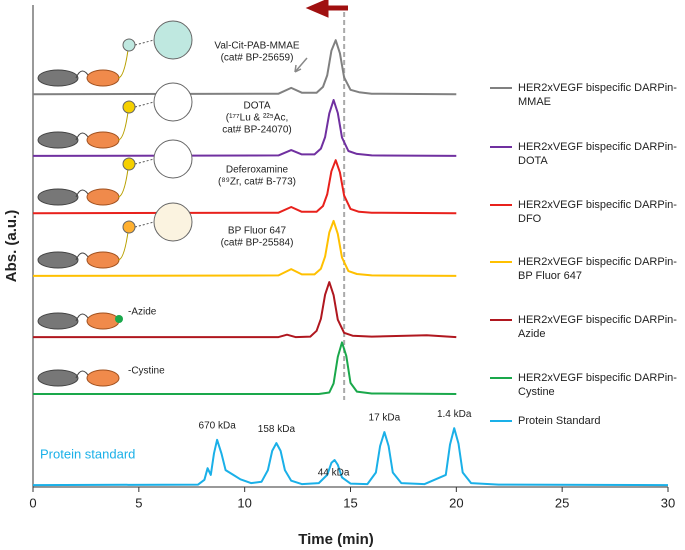 This screenshot has width=685, height=550. I want to click on legend-label: HER2xVEGF bispecific DARPin-DFO, so click(597, 212).